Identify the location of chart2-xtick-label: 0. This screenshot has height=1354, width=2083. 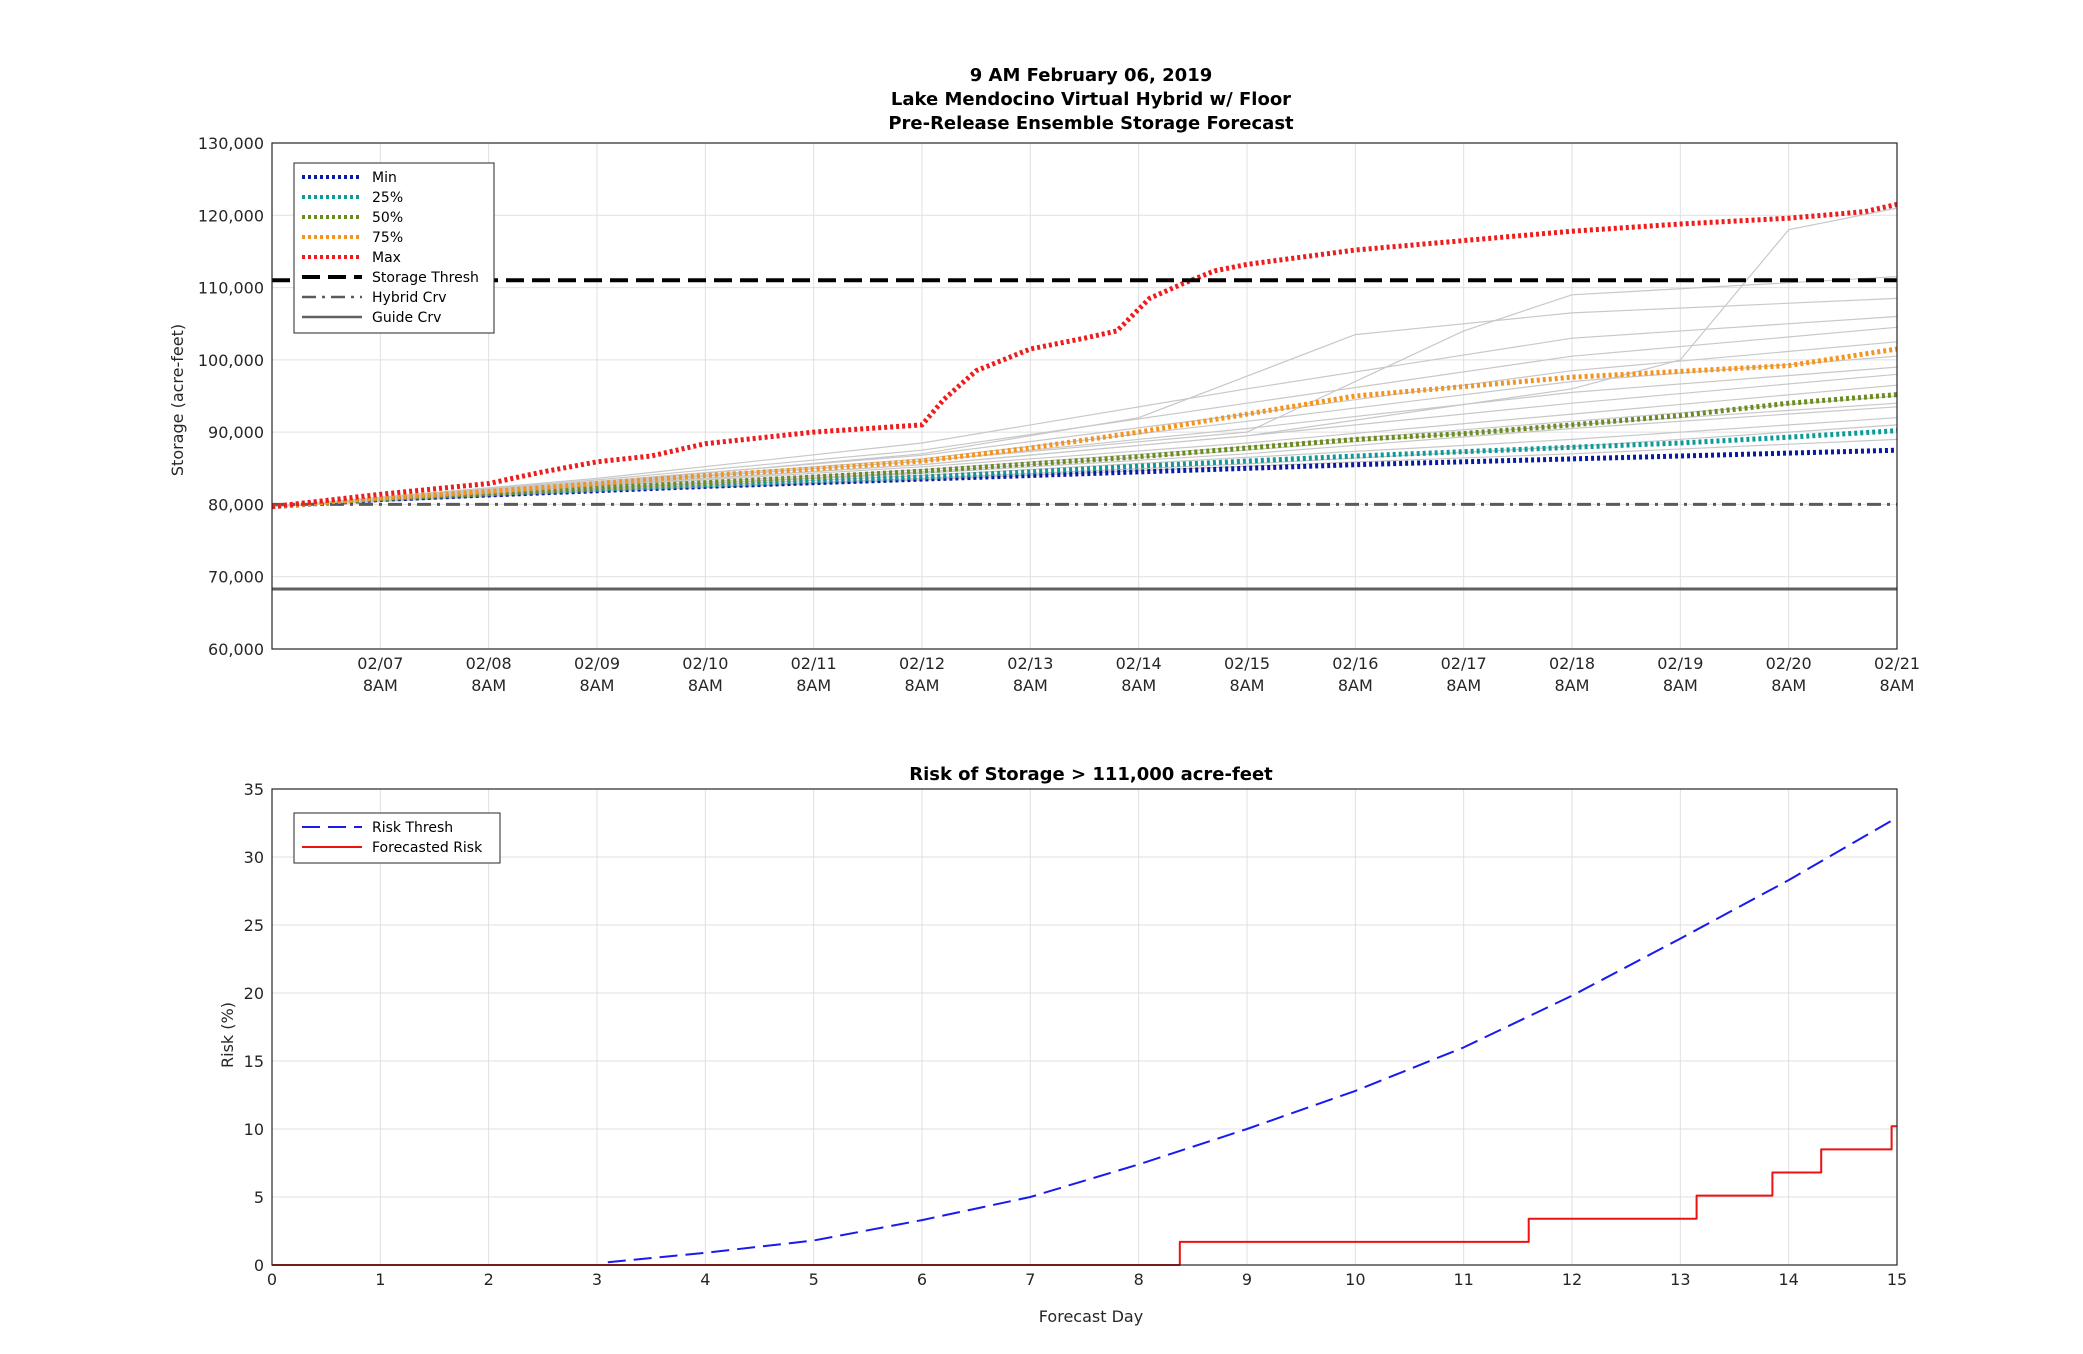
(272, 1279).